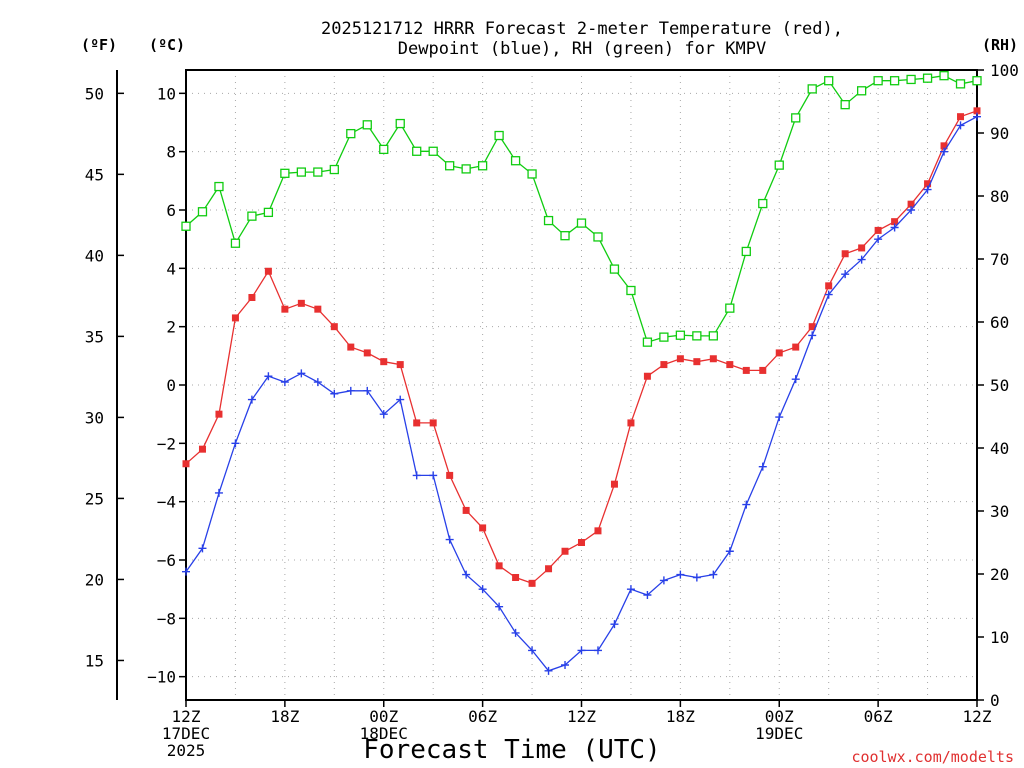 This screenshot has height=768, width=1024. Describe the element at coordinates (995, 700) in the screenshot. I see `rh-tick-label: 0` at that location.